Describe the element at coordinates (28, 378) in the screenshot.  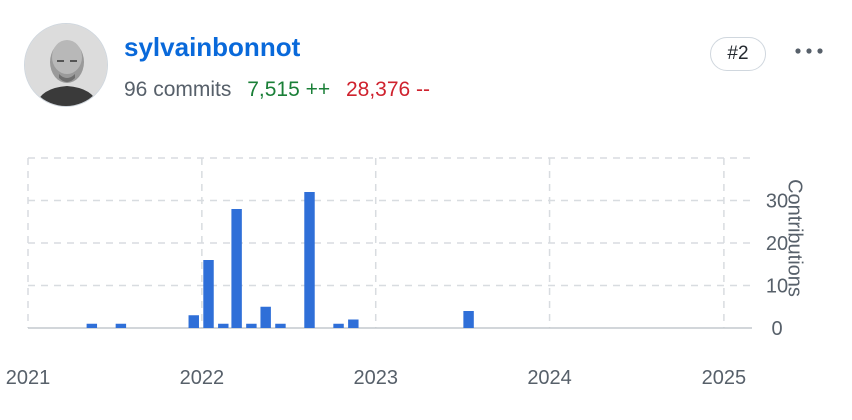
I see `x-tick-label: 2021` at that location.